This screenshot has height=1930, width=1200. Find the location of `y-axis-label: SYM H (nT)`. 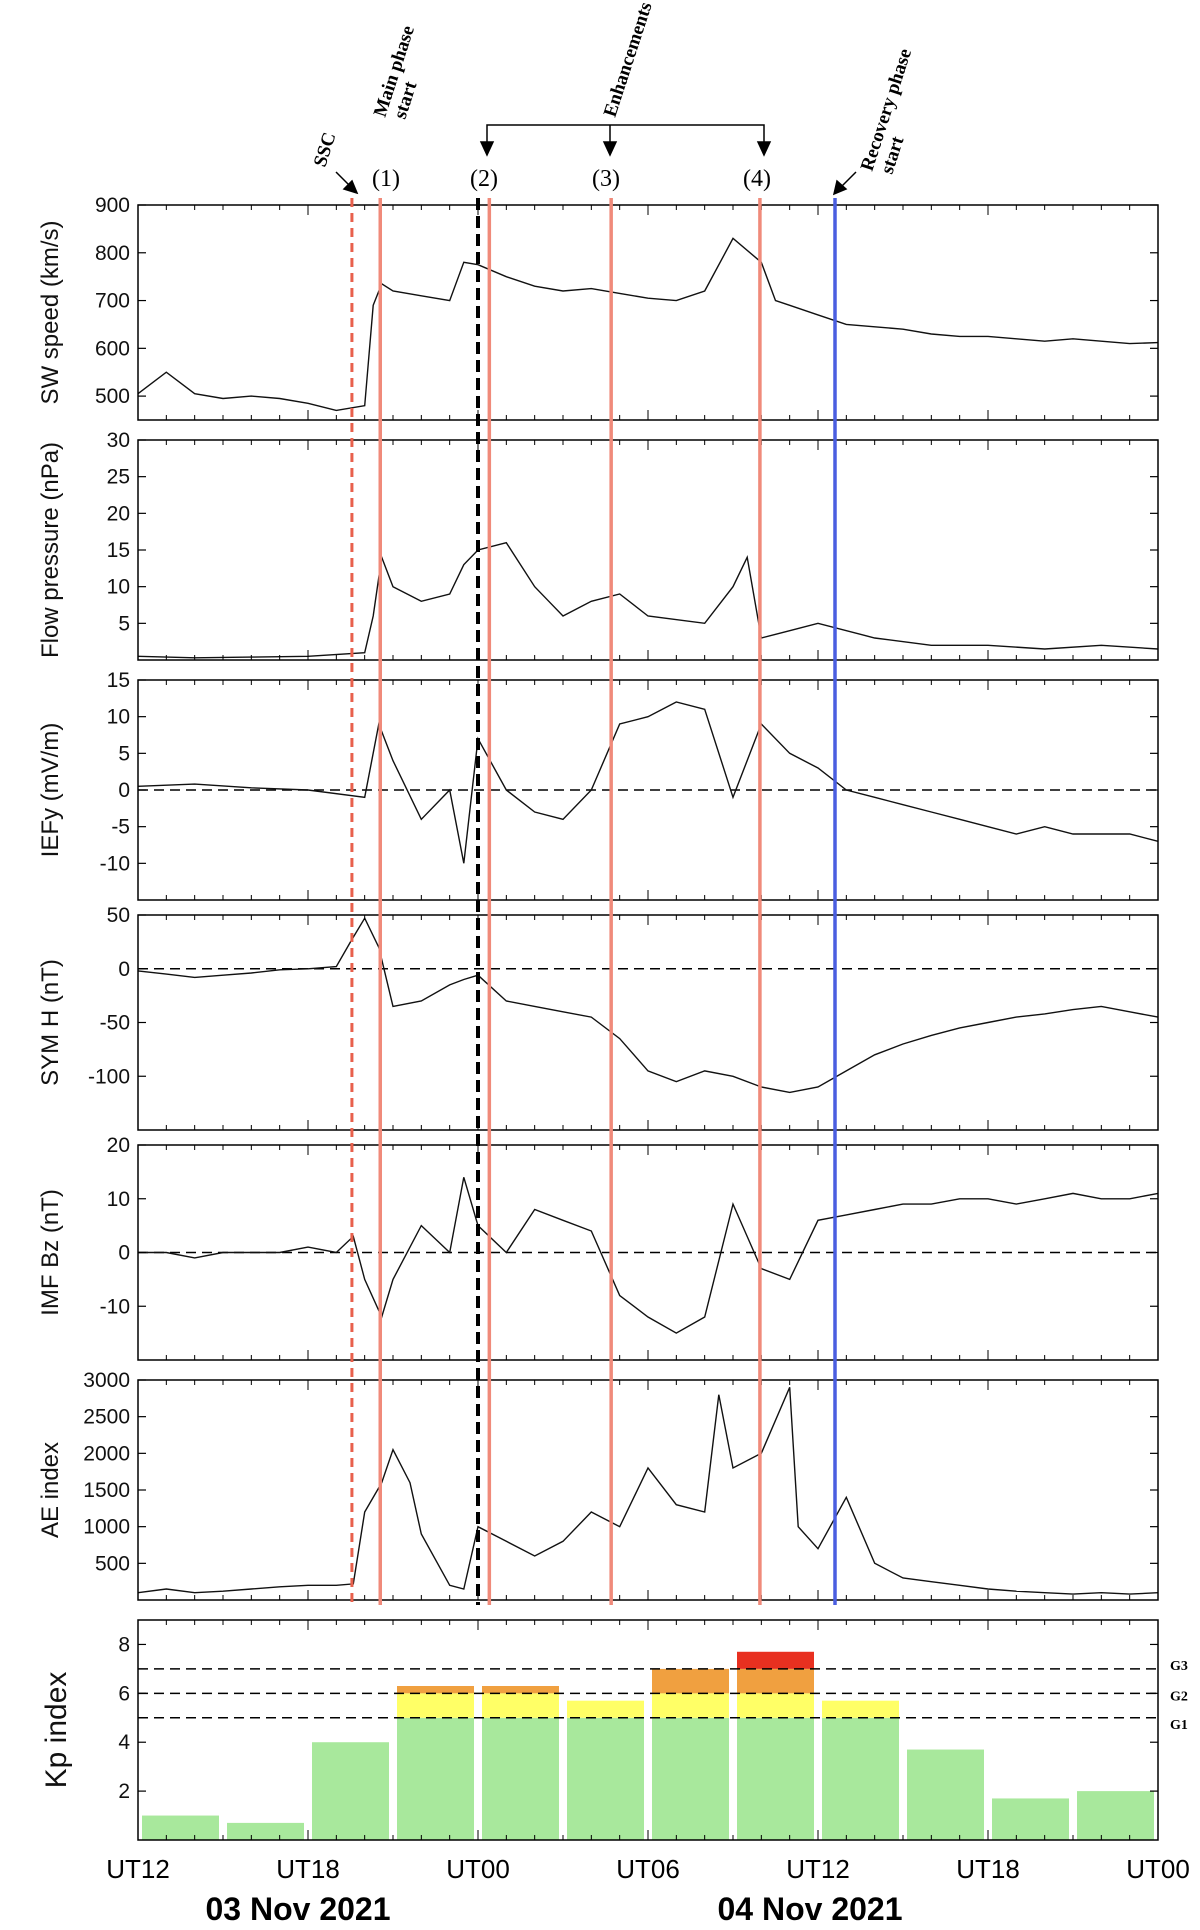

y-axis-label: SYM H (nT) is located at coordinates (50, 1022).